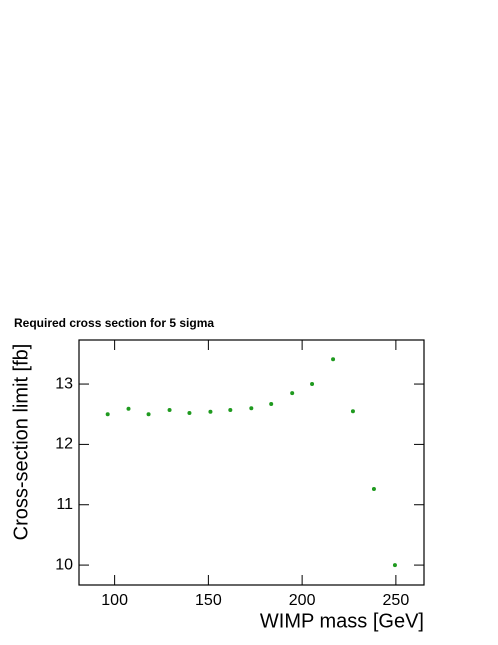  What do you see at coordinates (64, 383) in the screenshot?
I see `y-tick-label: 13` at bounding box center [64, 383].